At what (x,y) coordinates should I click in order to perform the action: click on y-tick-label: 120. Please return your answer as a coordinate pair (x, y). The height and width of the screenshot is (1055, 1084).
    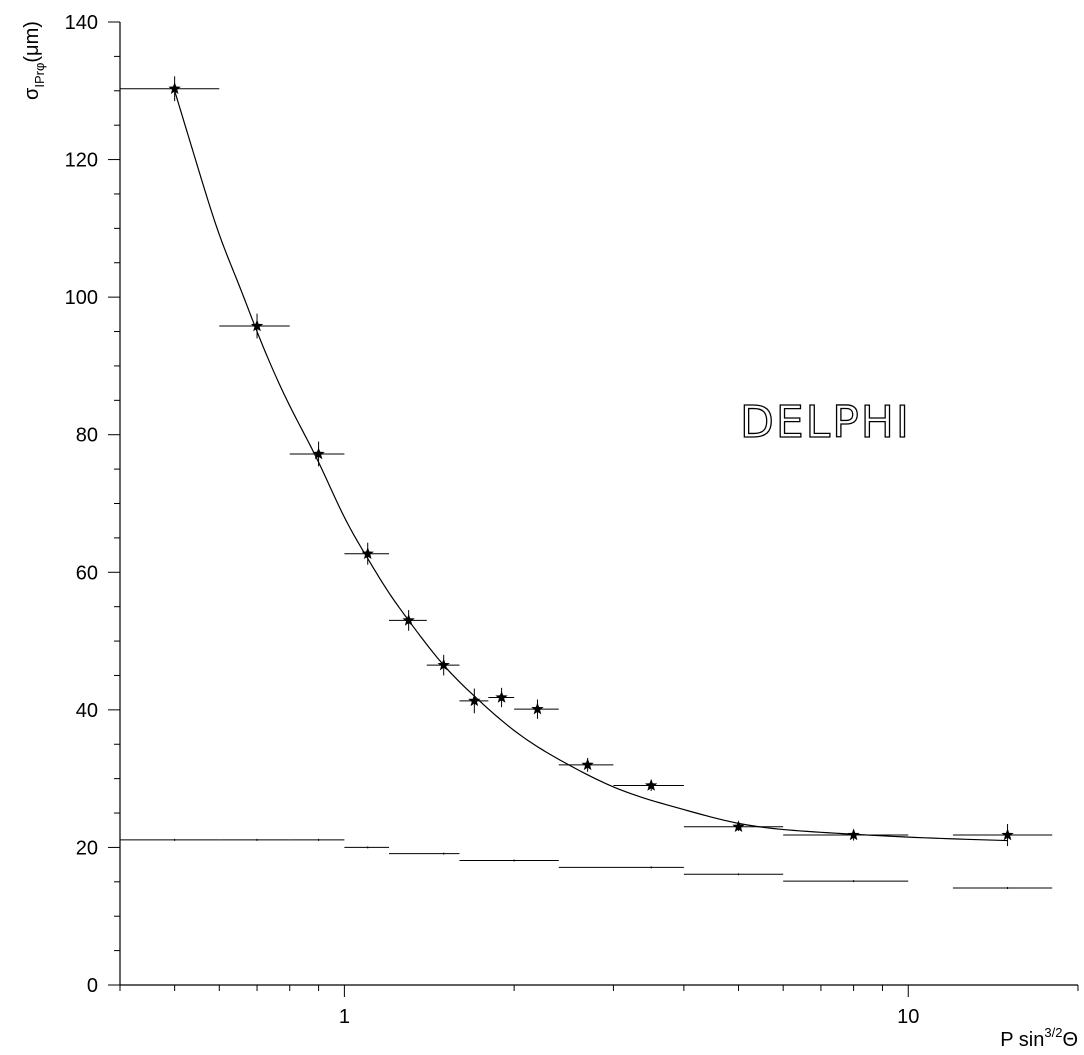
    Looking at the image, I should click on (81, 161).